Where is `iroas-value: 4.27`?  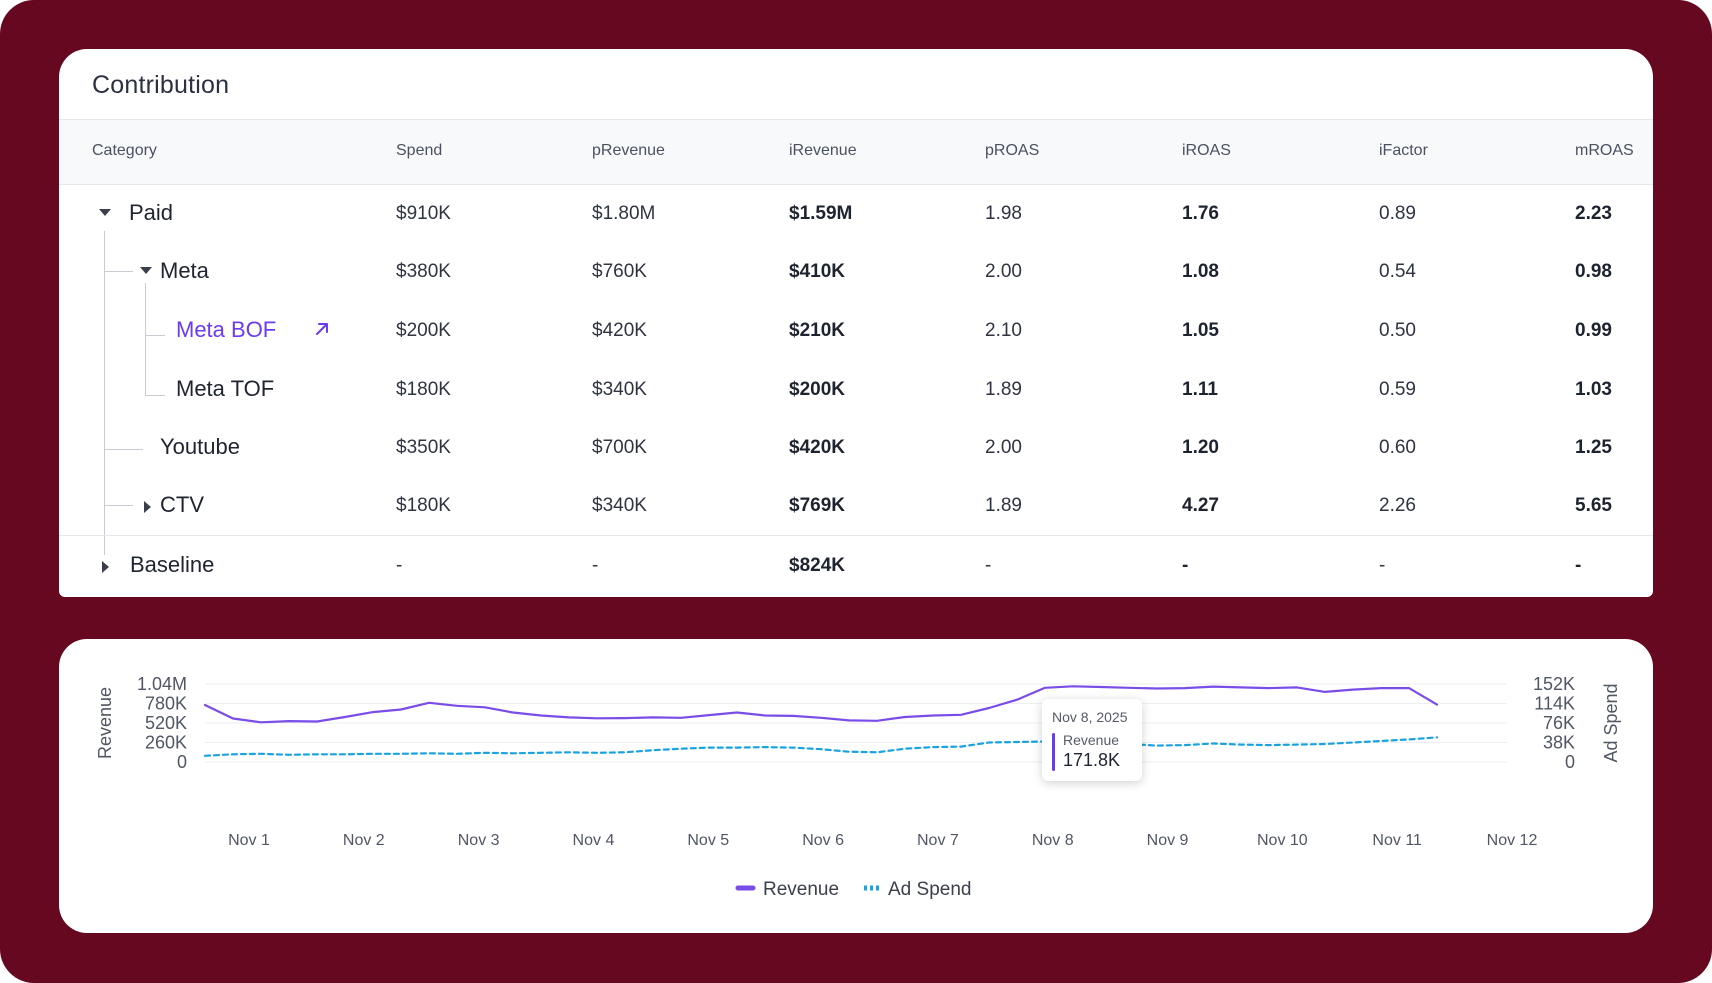 iroas-value: 4.27 is located at coordinates (1200, 505).